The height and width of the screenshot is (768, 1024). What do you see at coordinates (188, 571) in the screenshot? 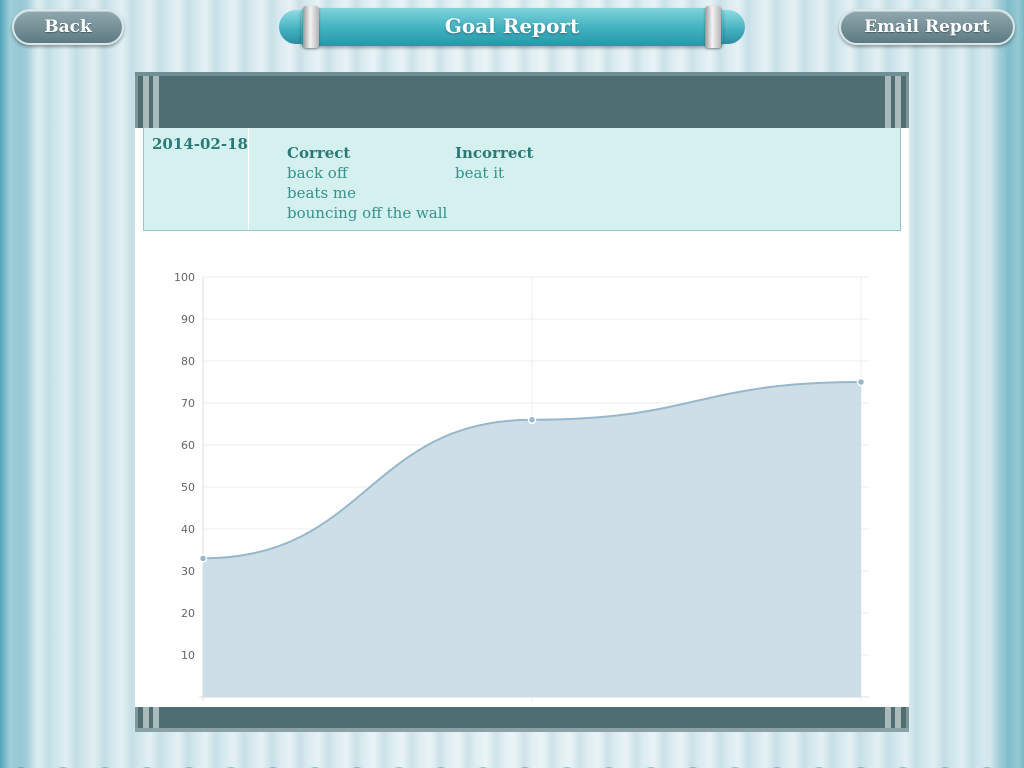
I see `y-tick-label: 30` at bounding box center [188, 571].